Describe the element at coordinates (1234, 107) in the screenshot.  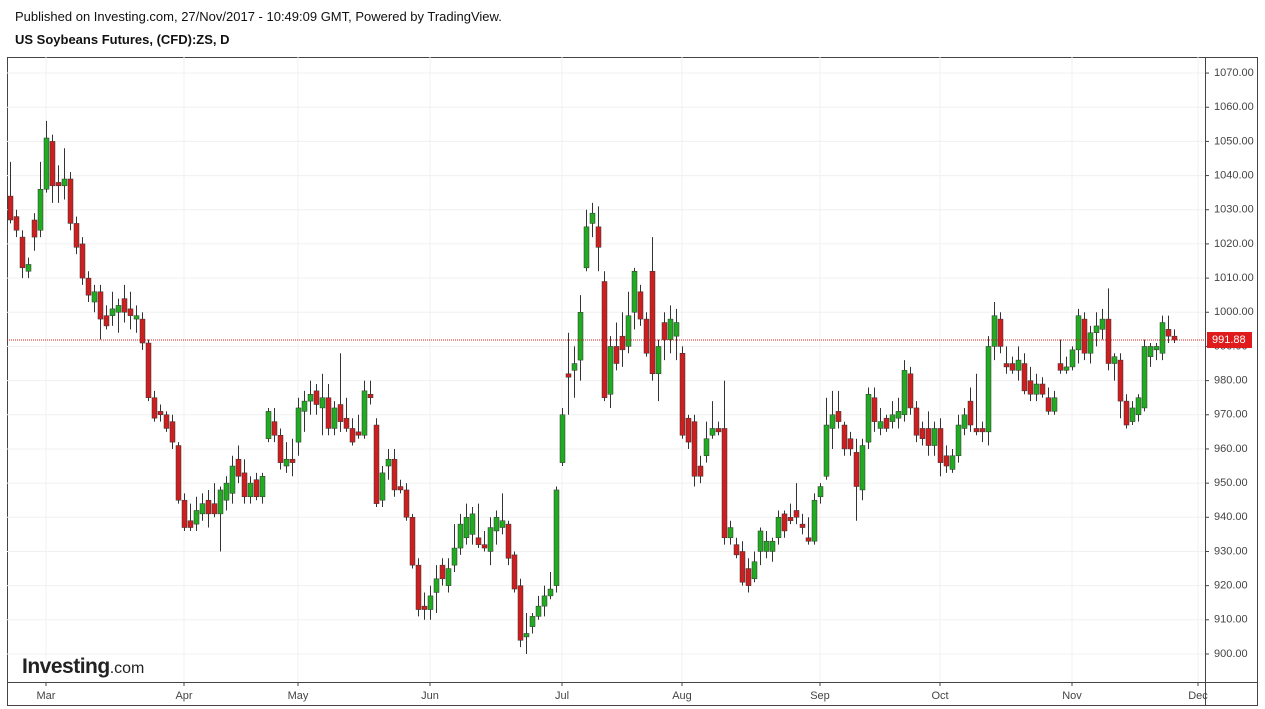
I see `y-tick-label: 1060.00` at that location.